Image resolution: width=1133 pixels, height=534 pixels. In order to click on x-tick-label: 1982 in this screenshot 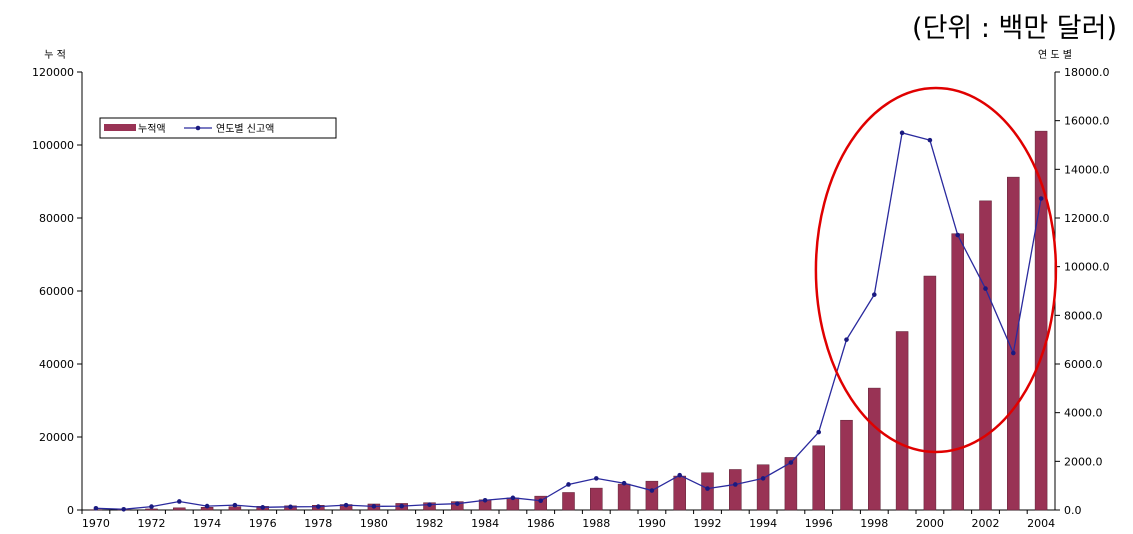, I will do `click(430, 523)`.